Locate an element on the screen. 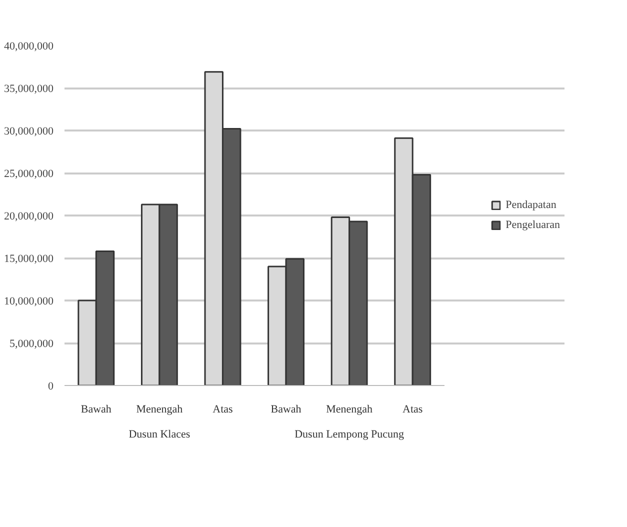  y-tick-label: 5,000,000 is located at coordinates (32, 344).